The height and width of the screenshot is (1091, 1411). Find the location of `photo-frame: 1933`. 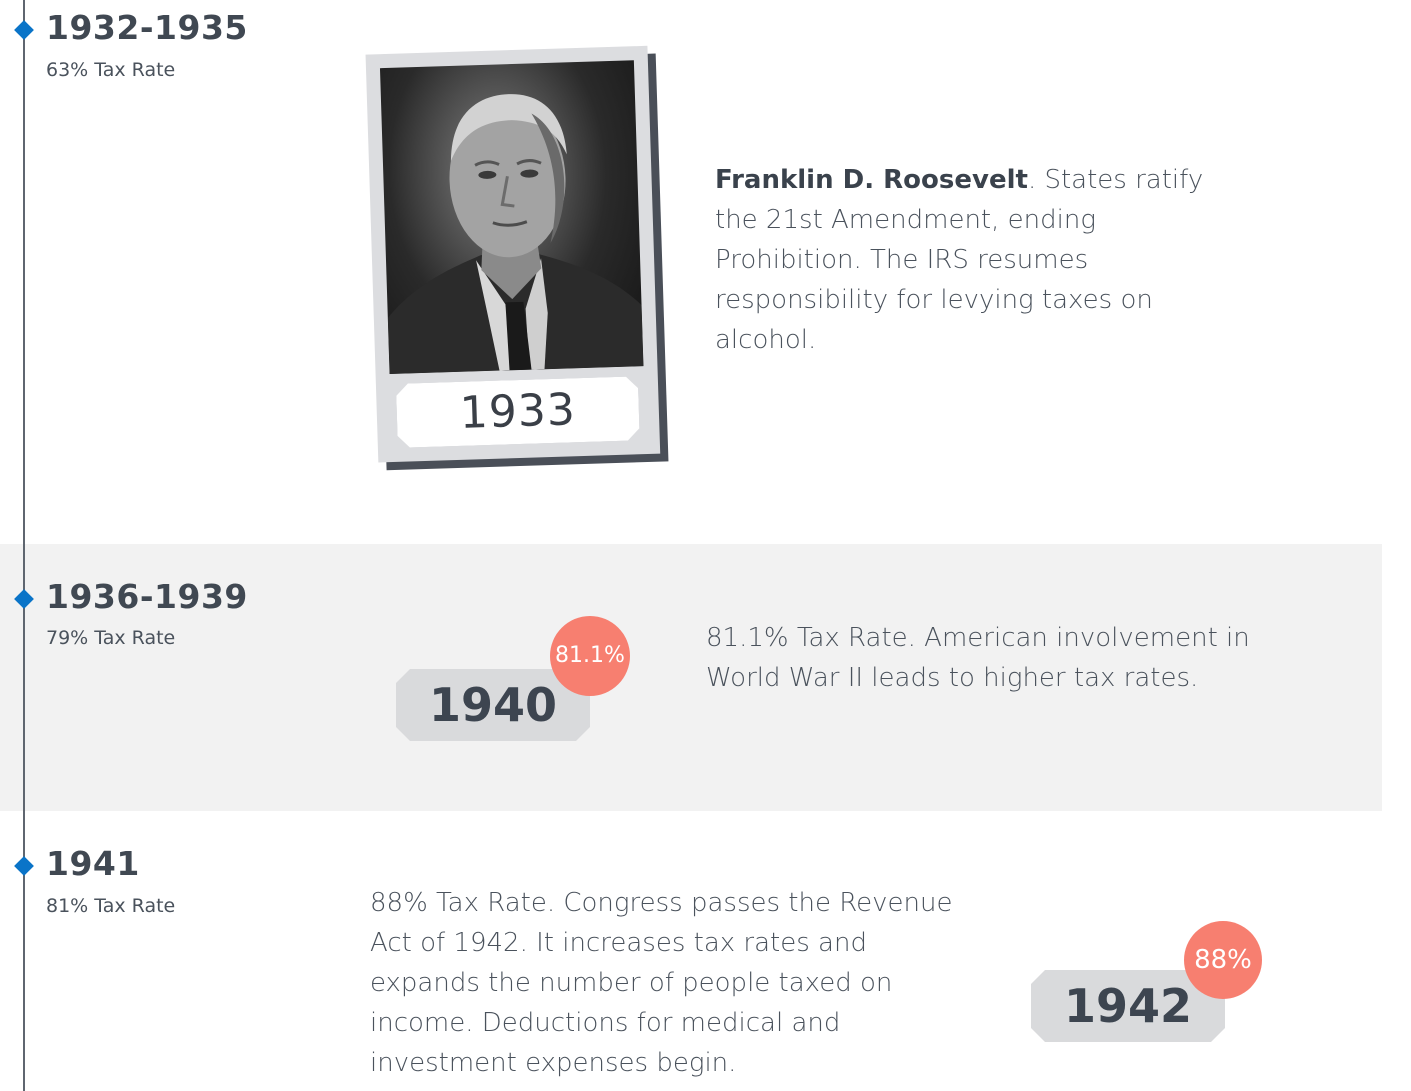

photo-frame: 1933 is located at coordinates (513, 254).